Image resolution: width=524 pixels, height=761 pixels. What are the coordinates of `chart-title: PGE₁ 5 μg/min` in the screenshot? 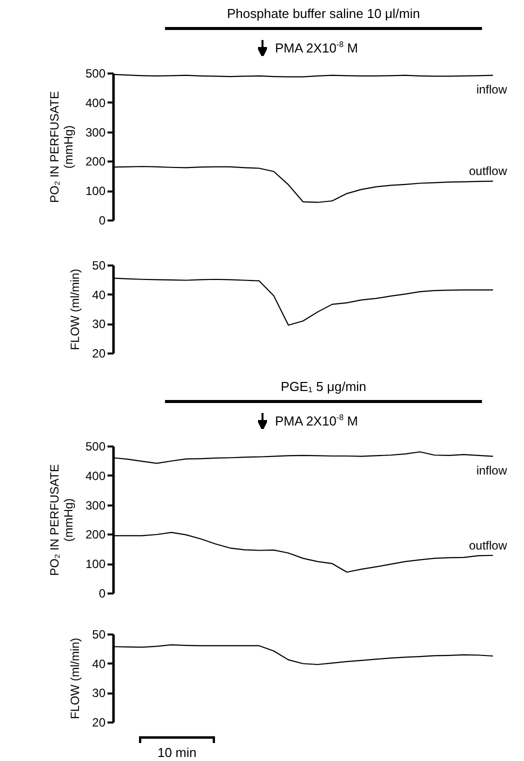 It's located at (324, 386).